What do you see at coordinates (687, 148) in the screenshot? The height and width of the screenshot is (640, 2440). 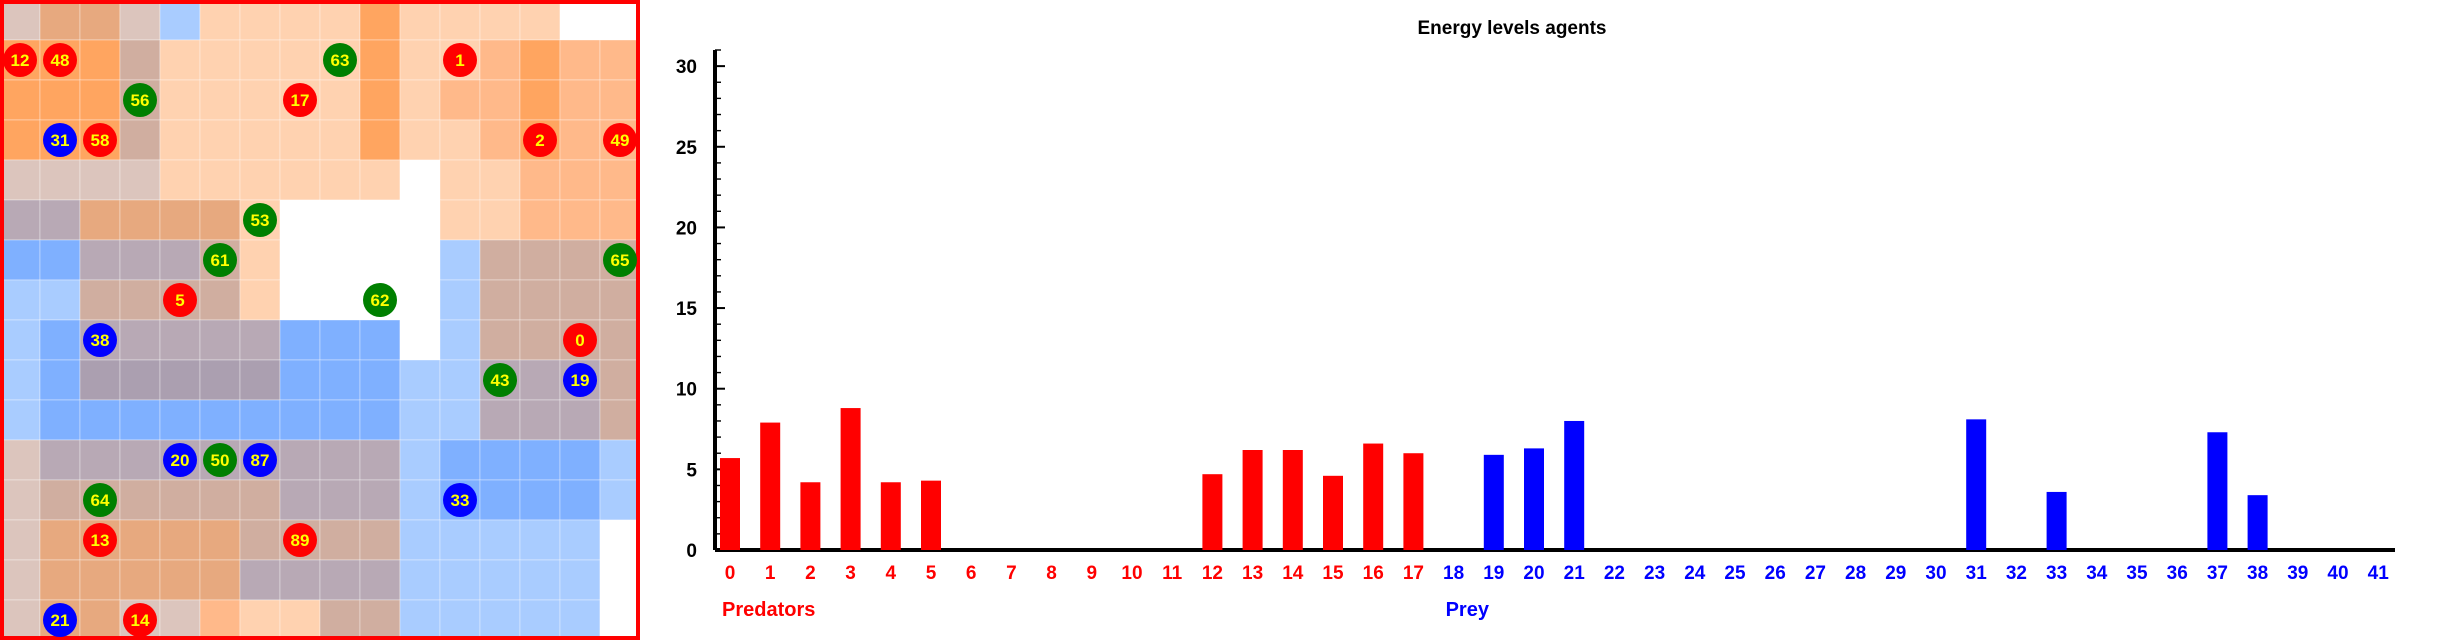 I see `y-tick-label: 25` at bounding box center [687, 148].